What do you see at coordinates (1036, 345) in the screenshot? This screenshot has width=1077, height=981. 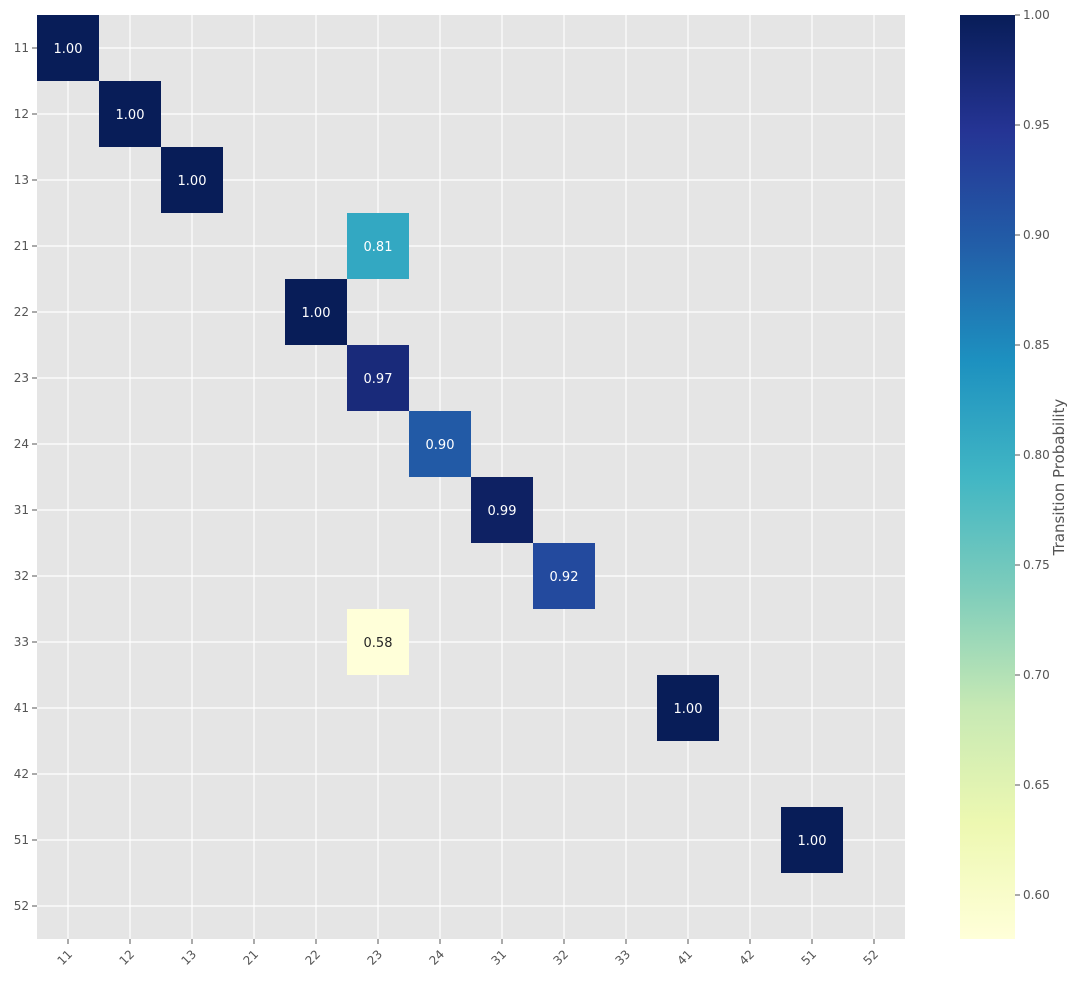 I see `colorbar-tick-label: 0.85` at bounding box center [1036, 345].